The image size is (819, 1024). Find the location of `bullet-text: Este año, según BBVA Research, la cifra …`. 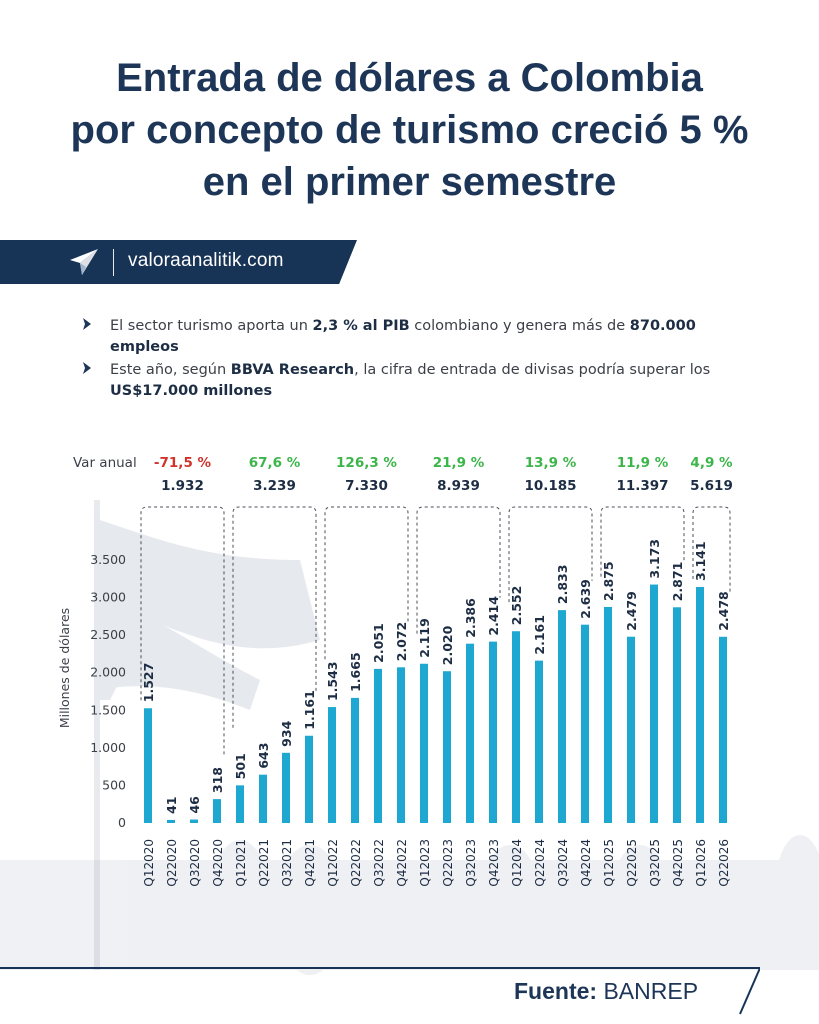

bullet-text: Este año, según BBVA Research, la cifra … is located at coordinates (430, 381).